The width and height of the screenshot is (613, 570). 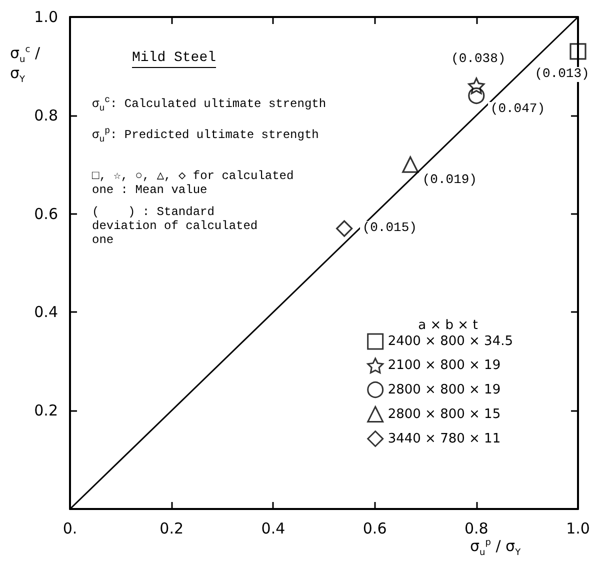 What do you see at coordinates (46, 312) in the screenshot?
I see `y-tick-label: 0.4` at bounding box center [46, 312].